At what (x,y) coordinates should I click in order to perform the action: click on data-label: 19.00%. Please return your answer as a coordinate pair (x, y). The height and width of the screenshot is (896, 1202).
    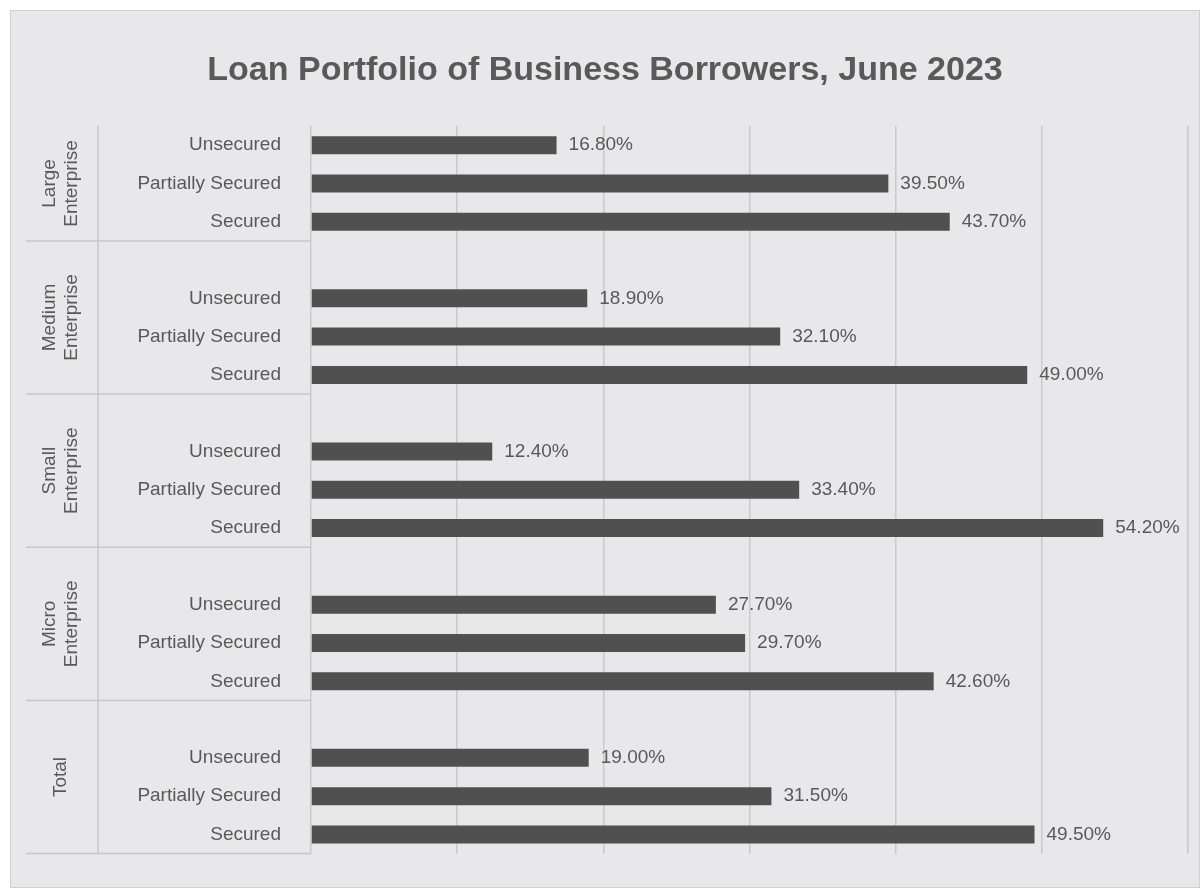
    Looking at the image, I should click on (633, 757).